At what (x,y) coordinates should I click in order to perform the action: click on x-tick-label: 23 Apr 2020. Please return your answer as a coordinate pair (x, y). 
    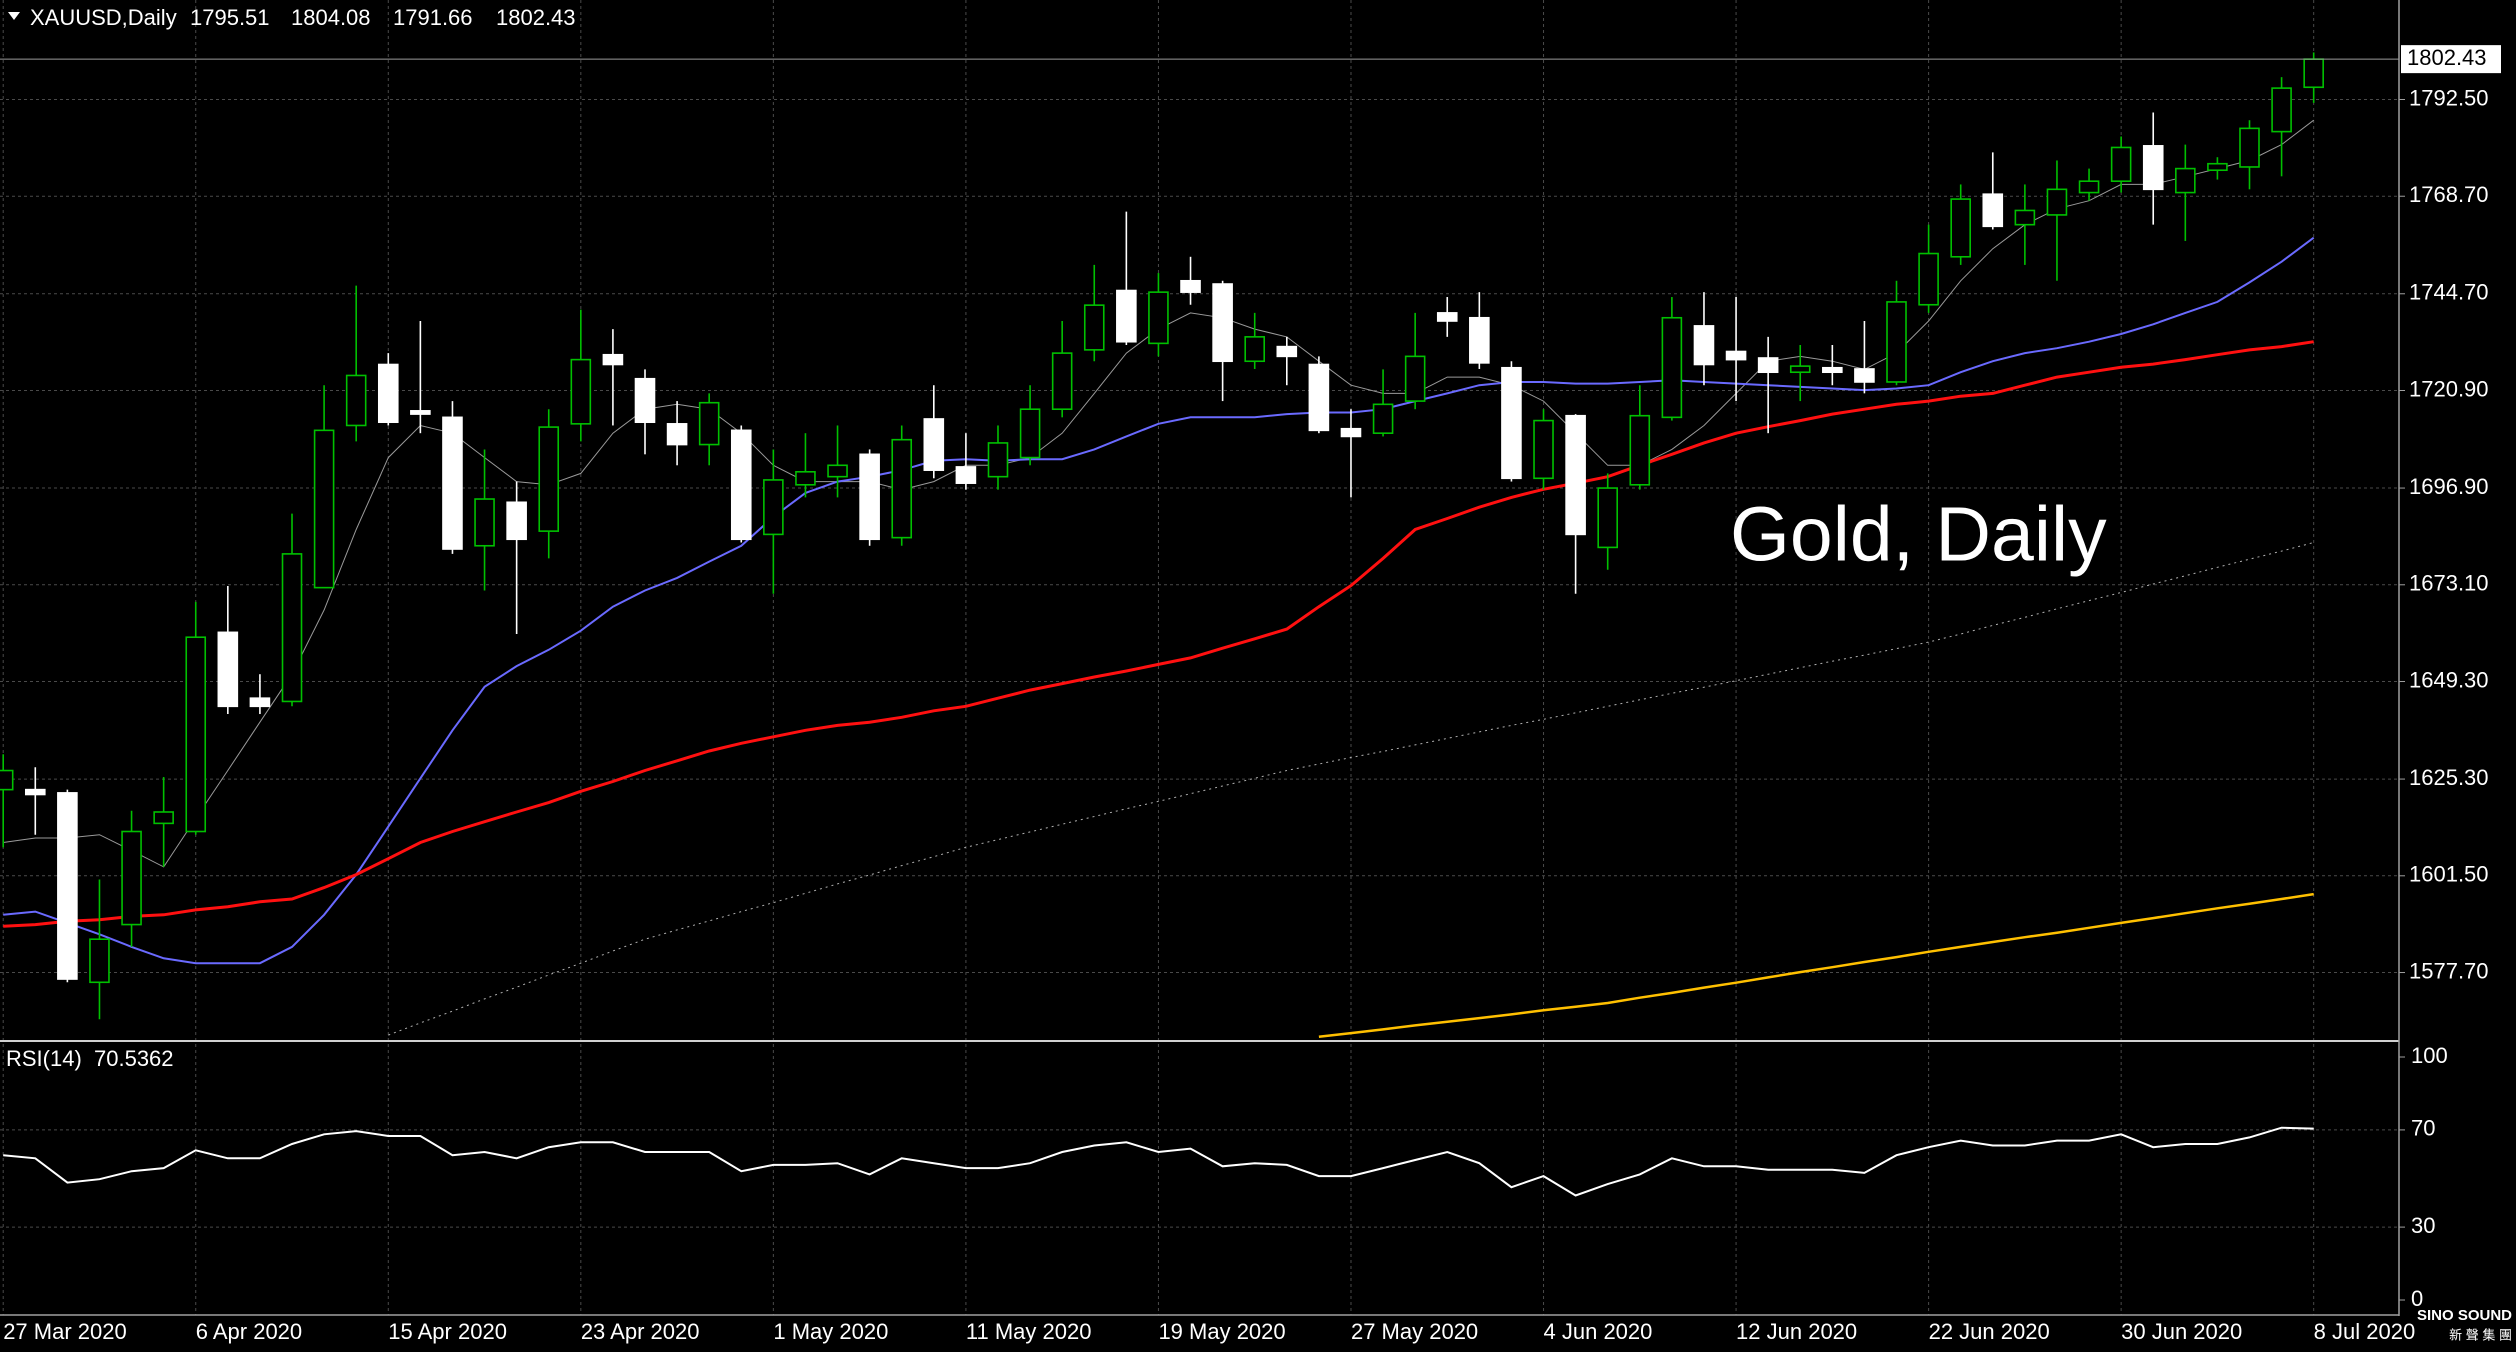
    Looking at the image, I should click on (640, 1331).